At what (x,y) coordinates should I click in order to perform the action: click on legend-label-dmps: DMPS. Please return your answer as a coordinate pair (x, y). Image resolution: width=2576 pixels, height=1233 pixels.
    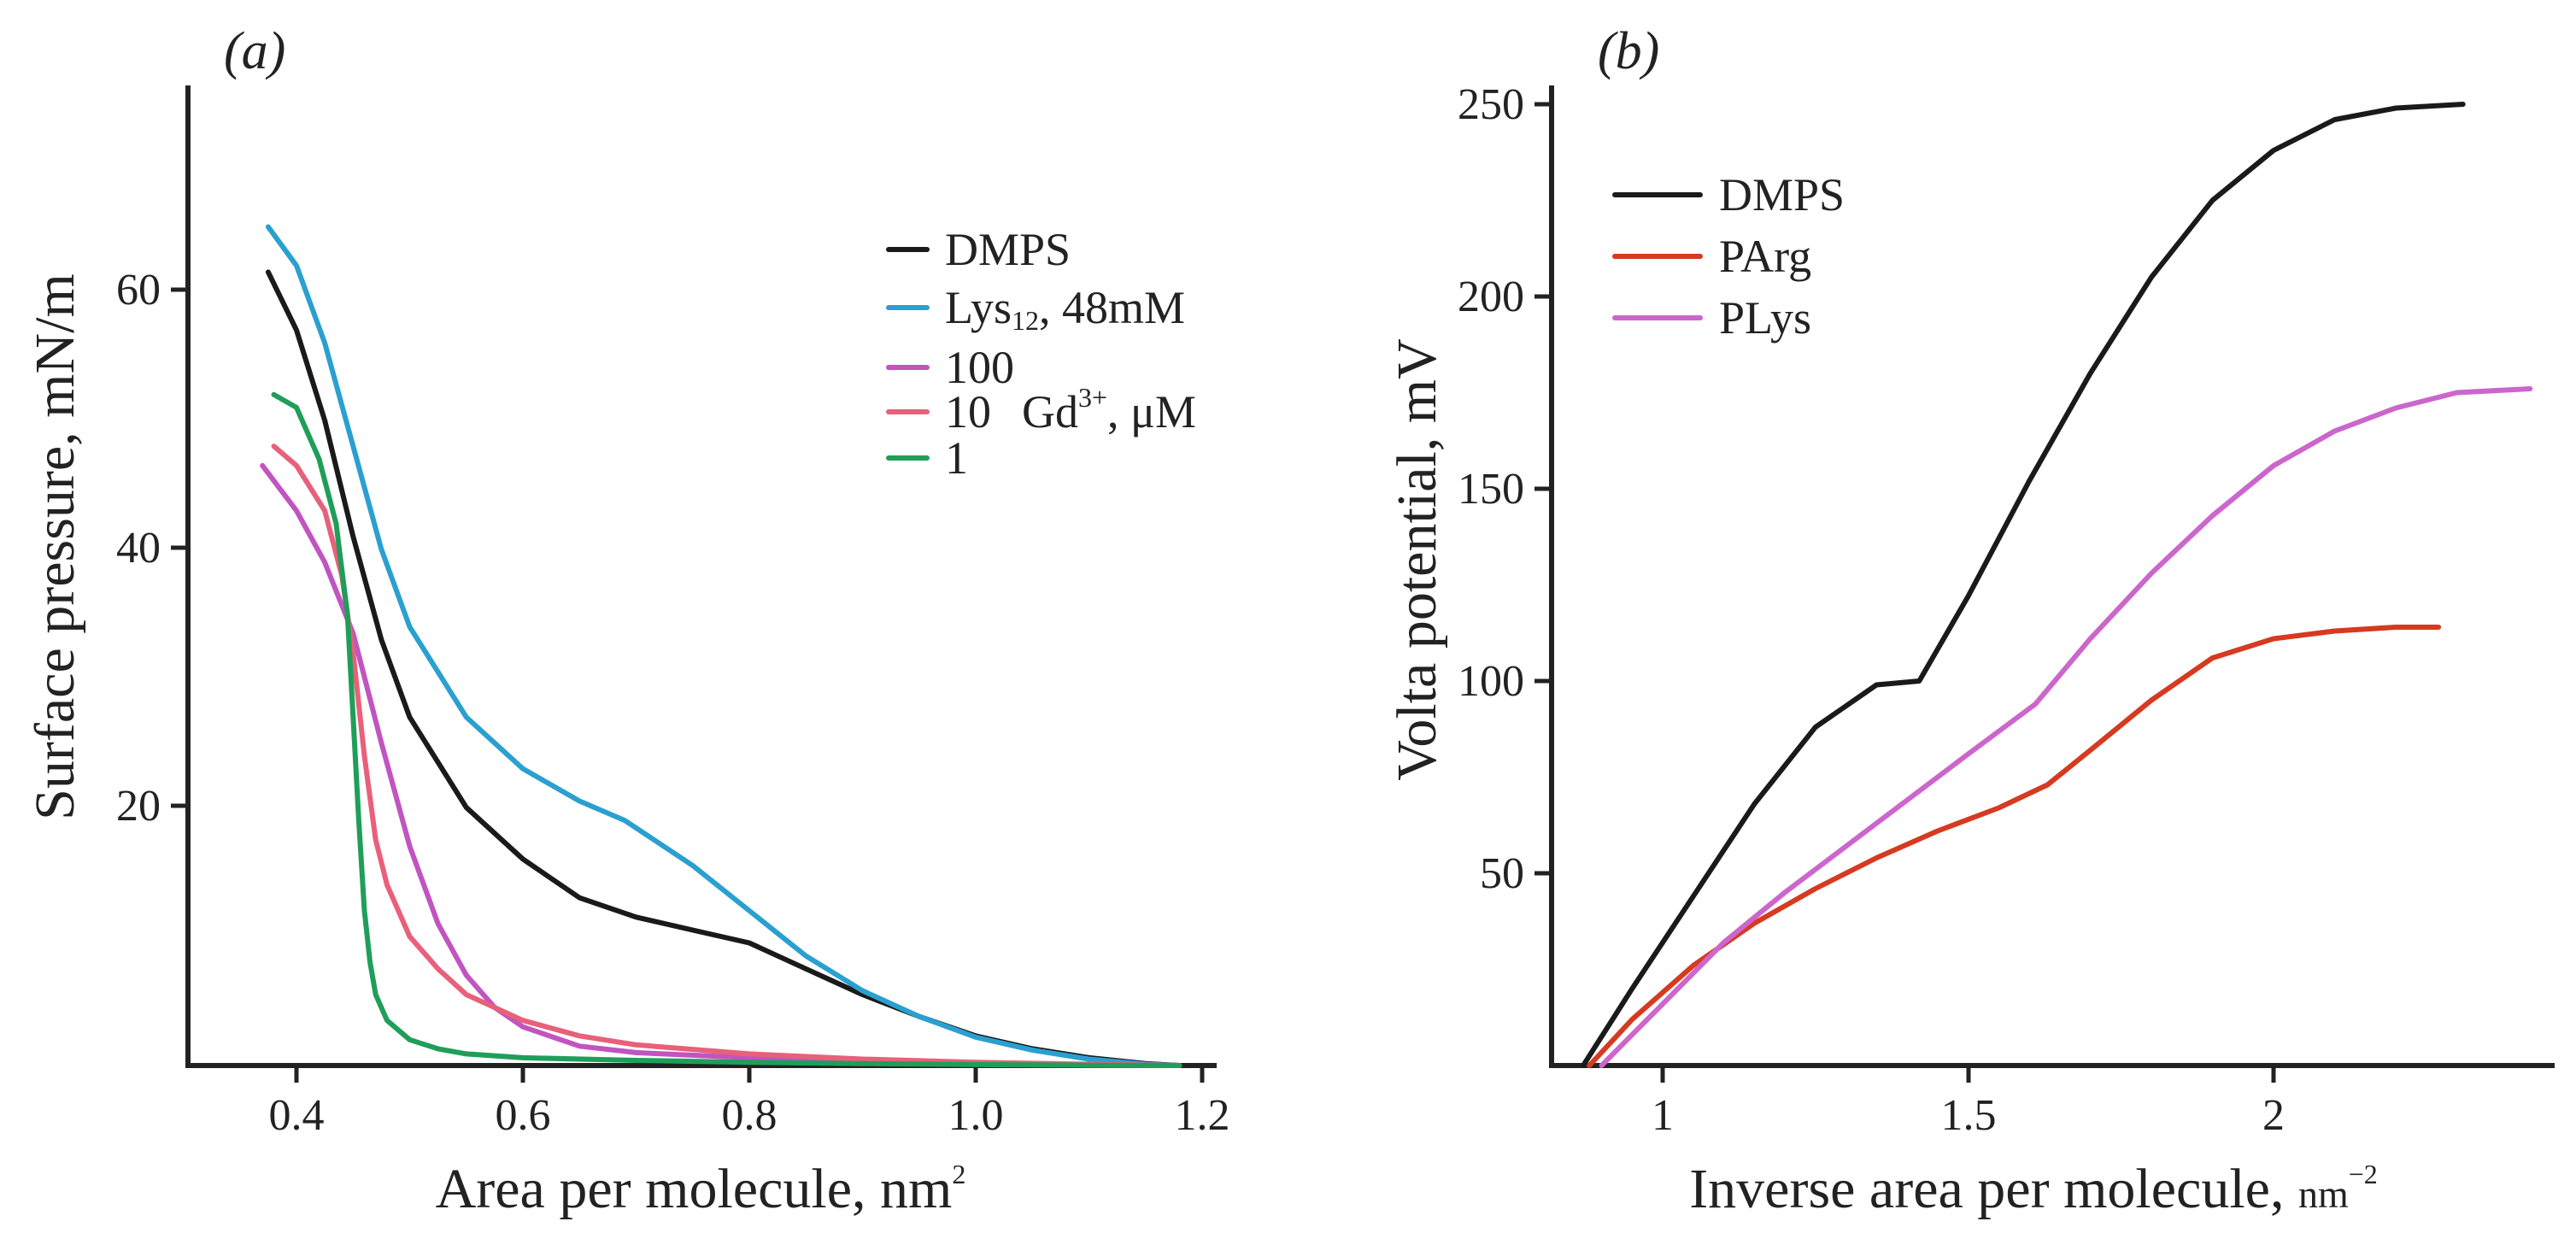
    Looking at the image, I should click on (1008, 249).